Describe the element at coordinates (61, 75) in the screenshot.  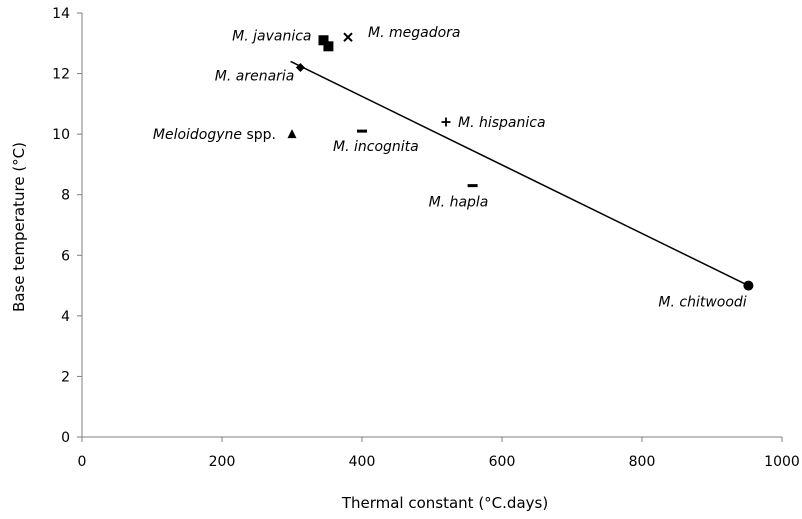
I see `y-tick-label: 12` at that location.